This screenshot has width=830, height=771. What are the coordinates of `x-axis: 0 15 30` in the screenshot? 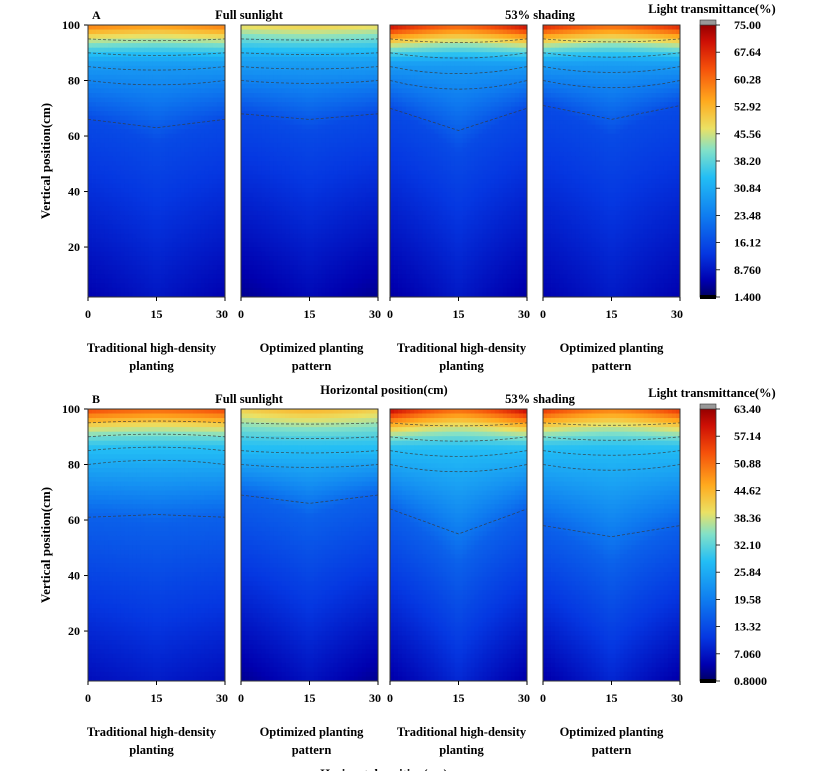 It's located at (309, 309).